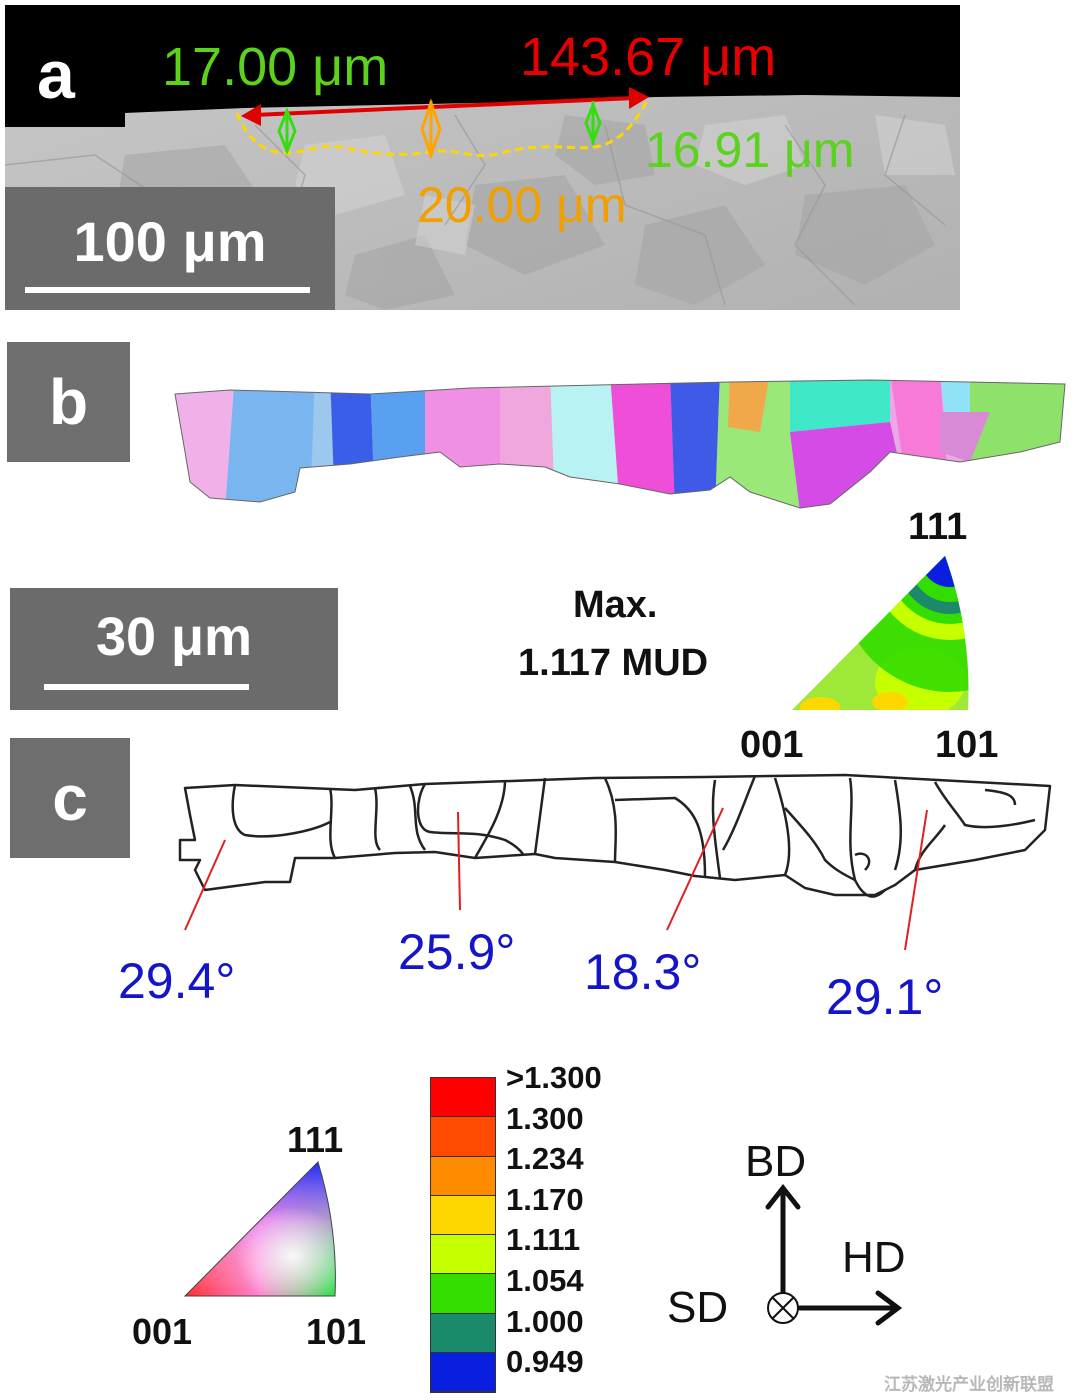 The height and width of the screenshot is (1400, 1080). I want to click on grain-boundary-map, so click(615, 862).